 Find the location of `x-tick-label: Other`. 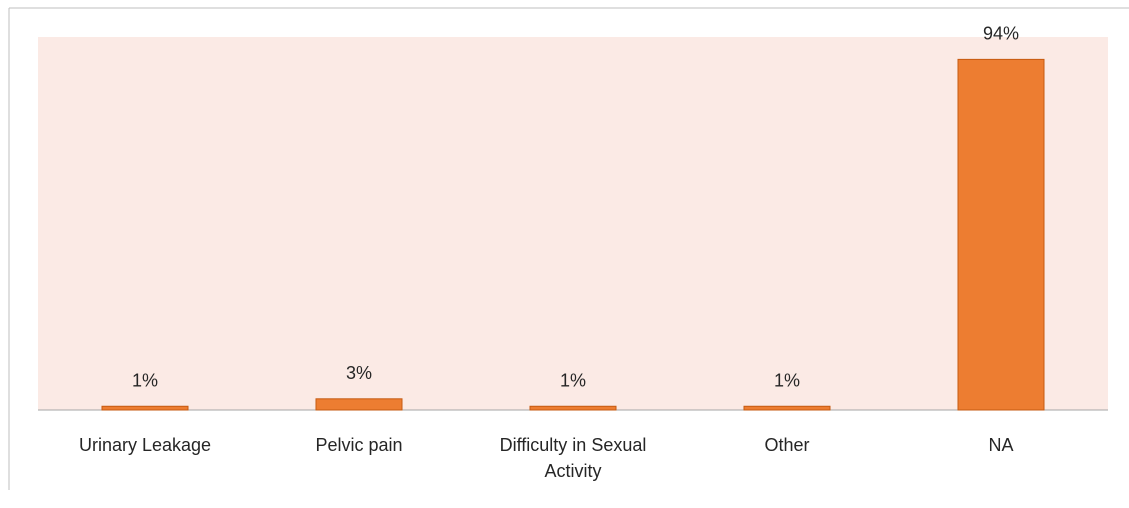

x-tick-label: Other is located at coordinates (787, 445).